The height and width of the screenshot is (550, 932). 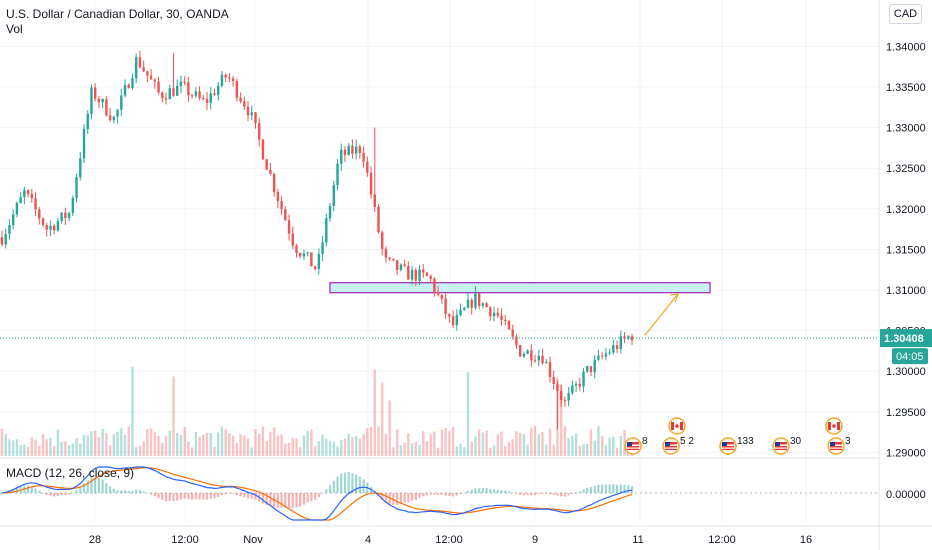 What do you see at coordinates (906, 88) in the screenshot?
I see `price-tick-label: 1.33500` at bounding box center [906, 88].